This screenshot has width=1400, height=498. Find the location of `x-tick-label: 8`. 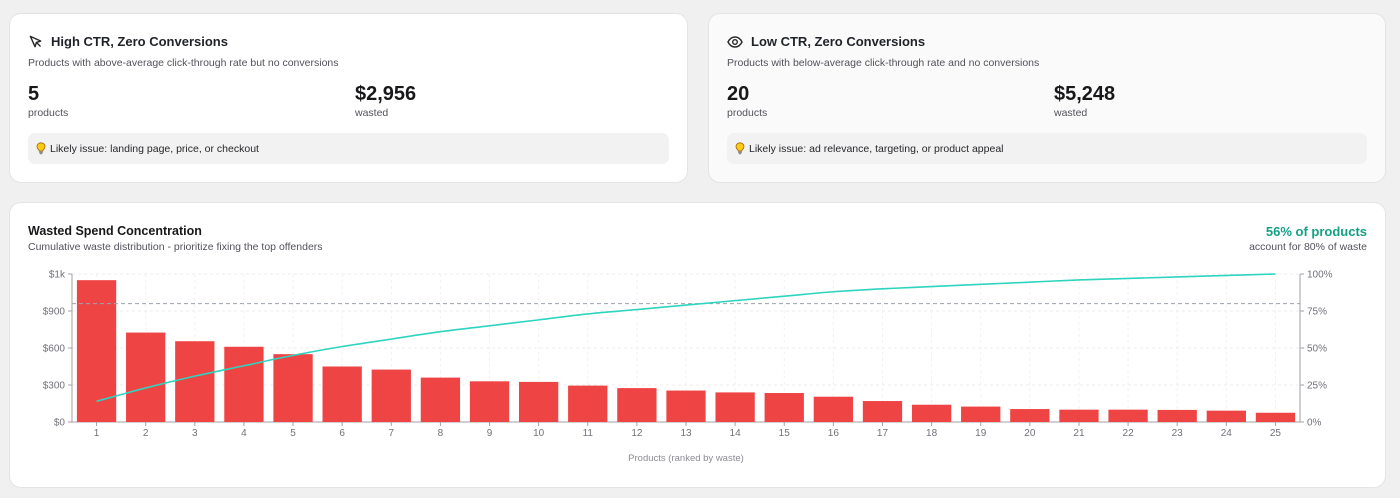

x-tick-label: 8 is located at coordinates (441, 433).